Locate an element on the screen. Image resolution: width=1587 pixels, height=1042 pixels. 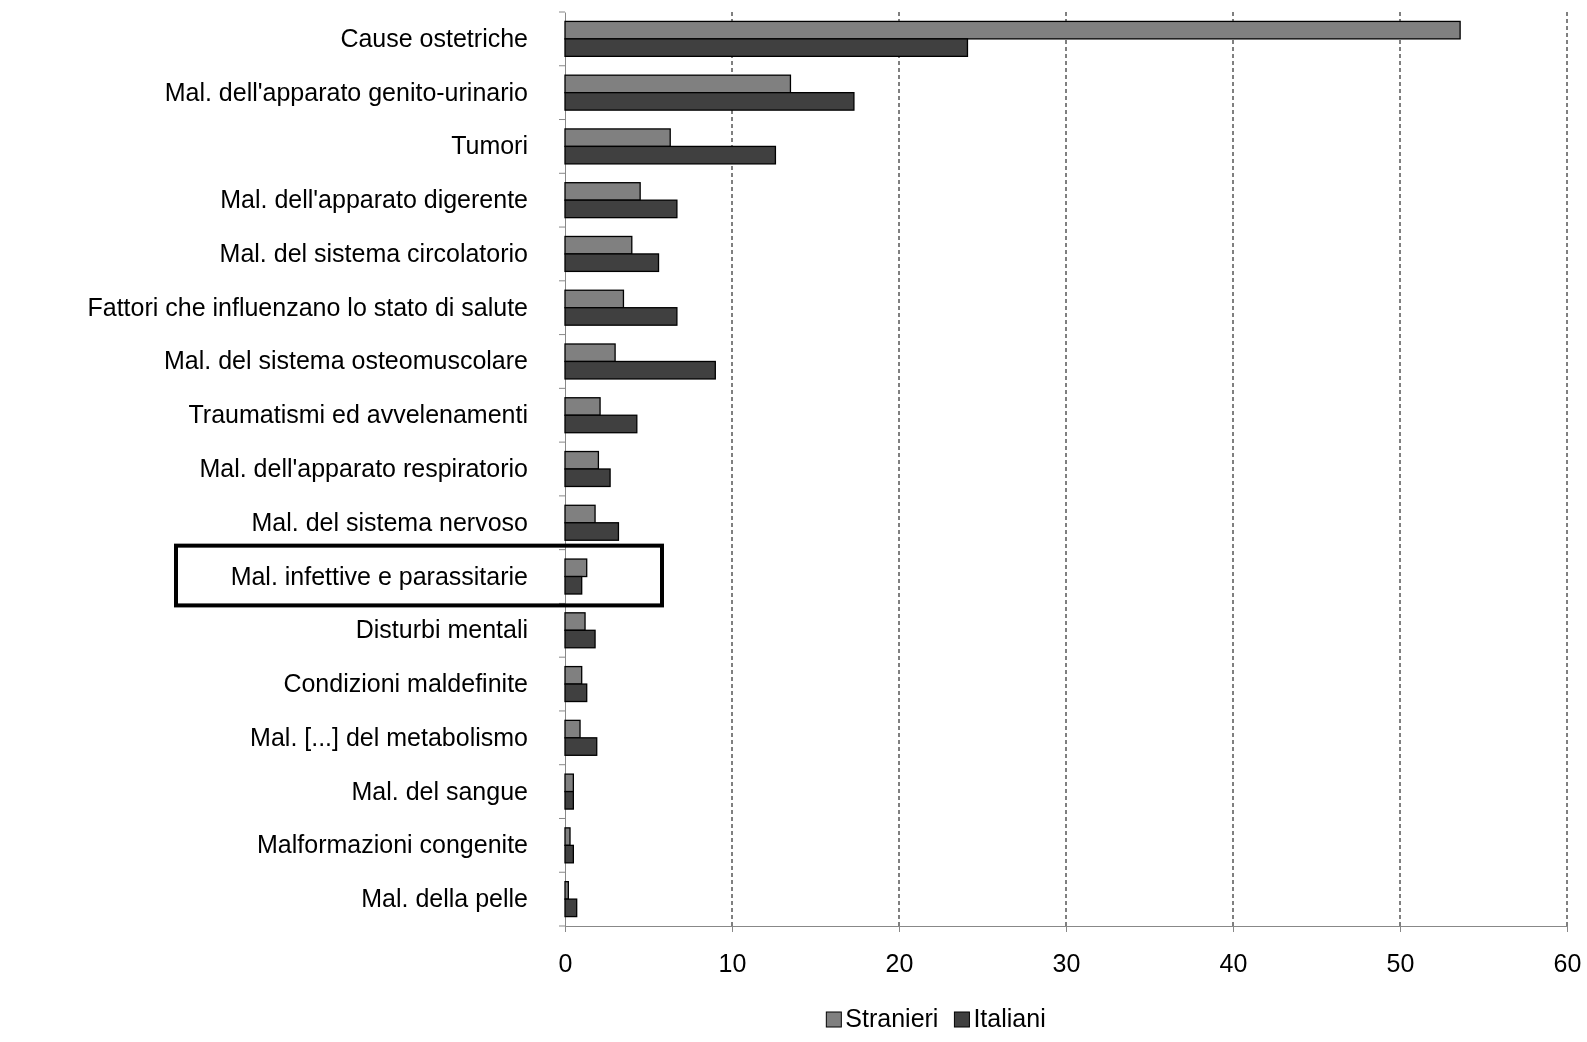
y-tick-label: Mal. infettive e parassitarie is located at coordinates (379, 575).